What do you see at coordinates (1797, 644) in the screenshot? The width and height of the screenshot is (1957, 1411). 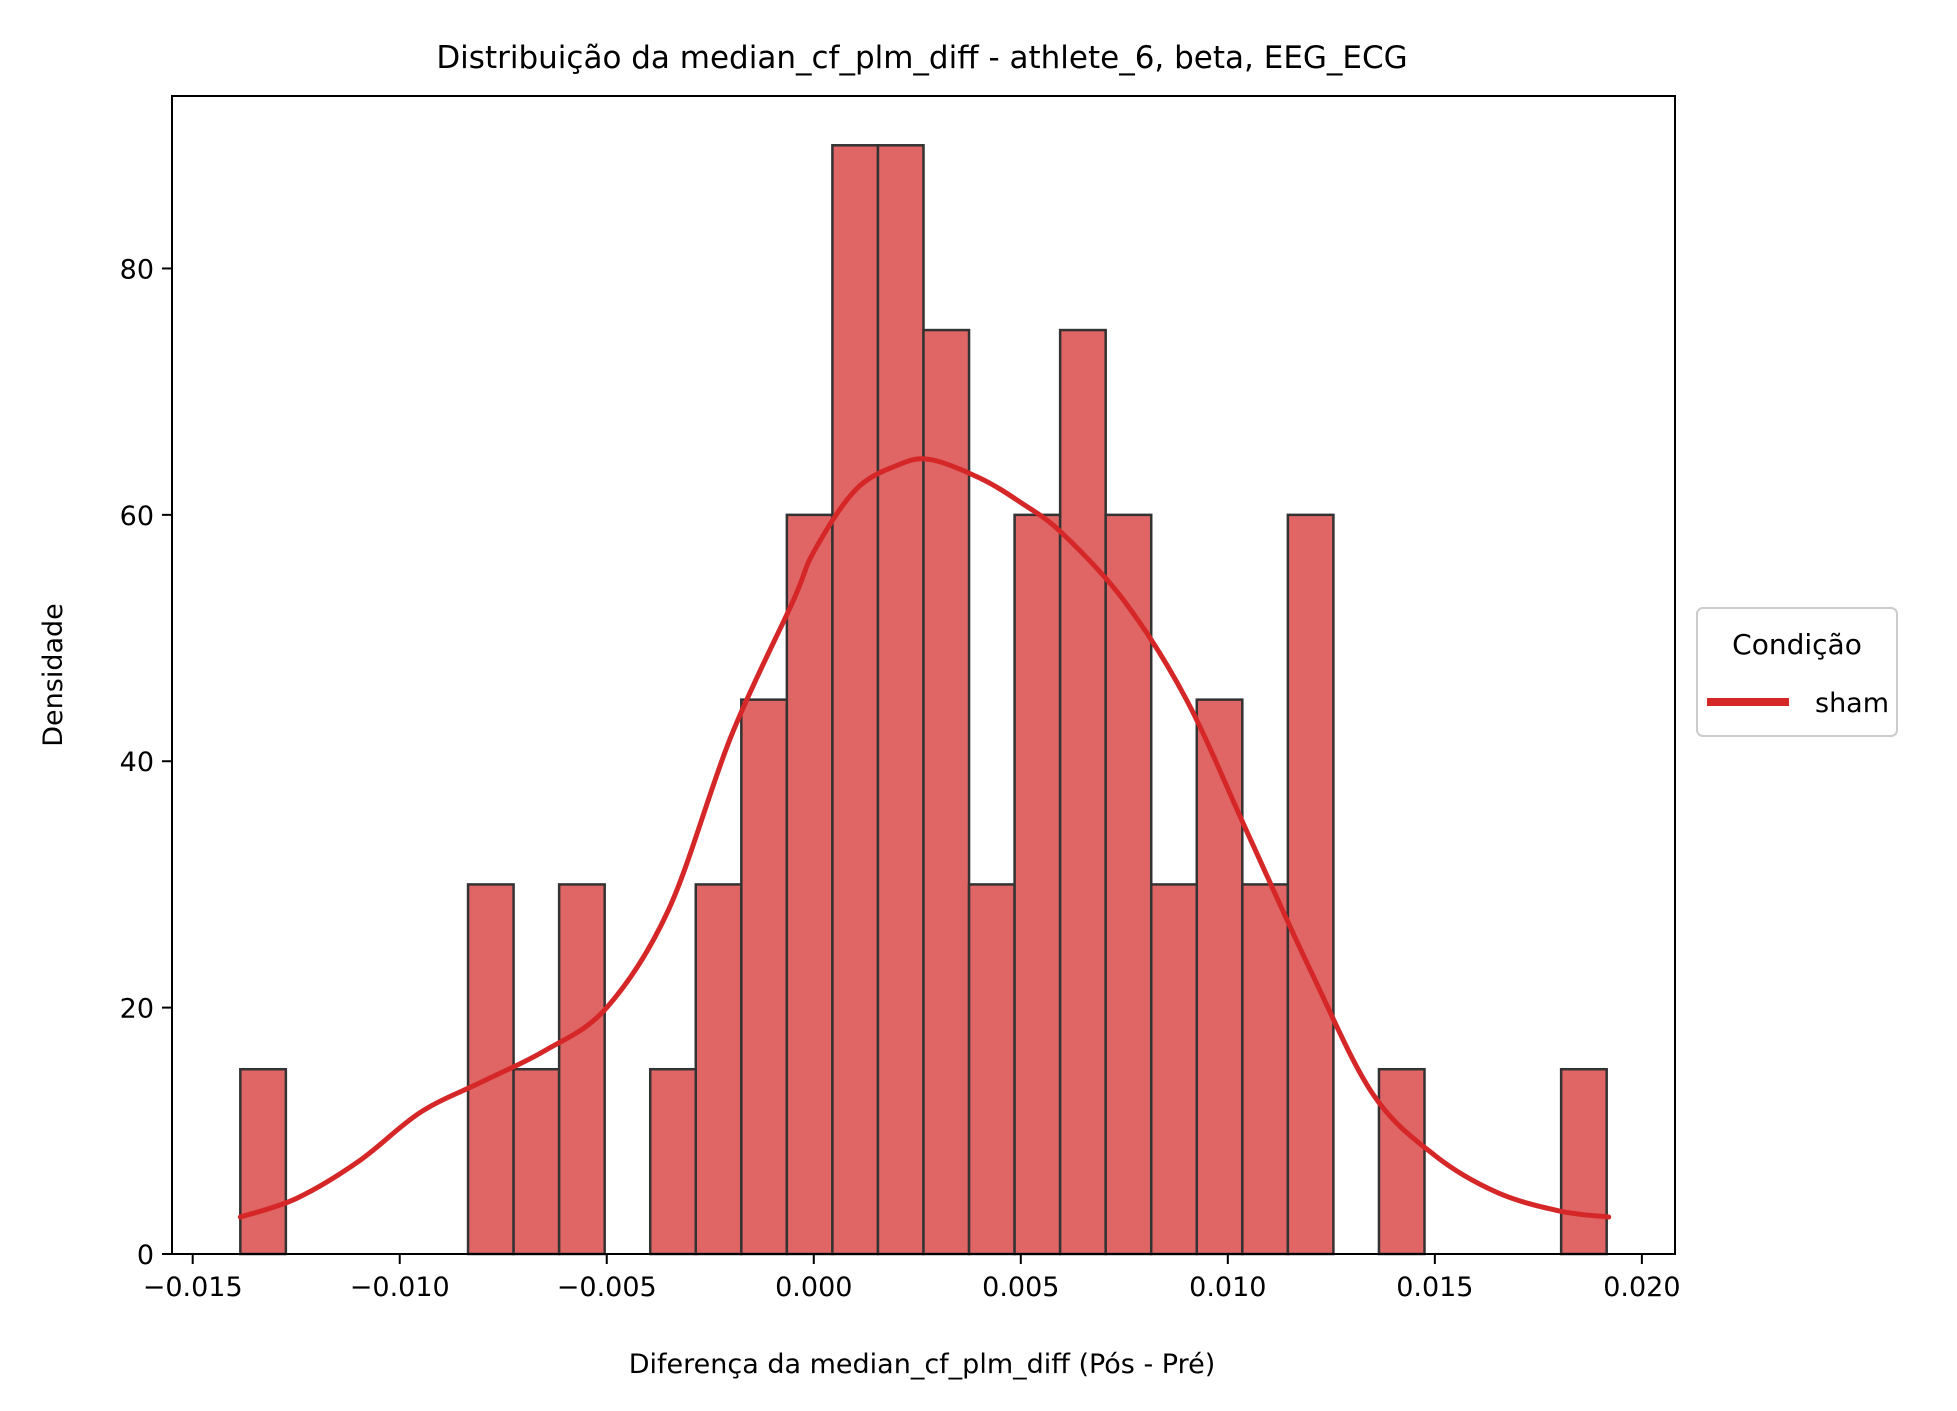 I see `legend-title: Condição` at bounding box center [1797, 644].